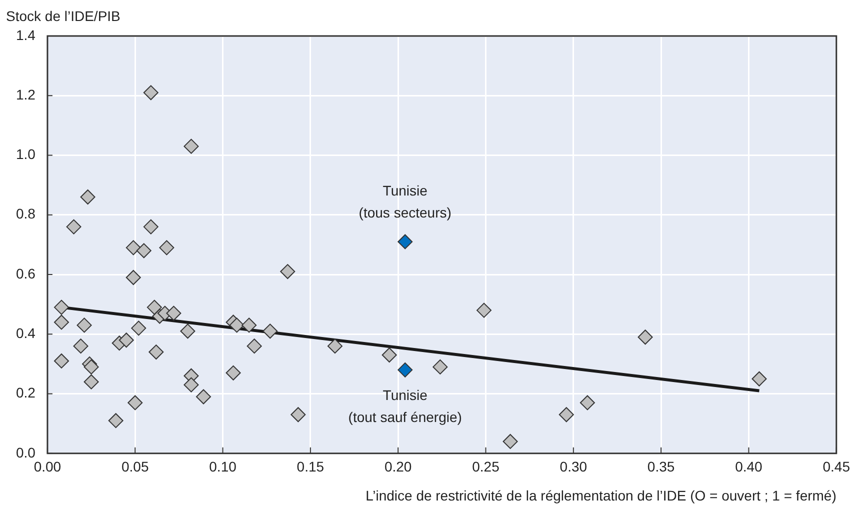 The width and height of the screenshot is (856, 509). I want to click on y-tick-label: 1.2, so click(26, 94).